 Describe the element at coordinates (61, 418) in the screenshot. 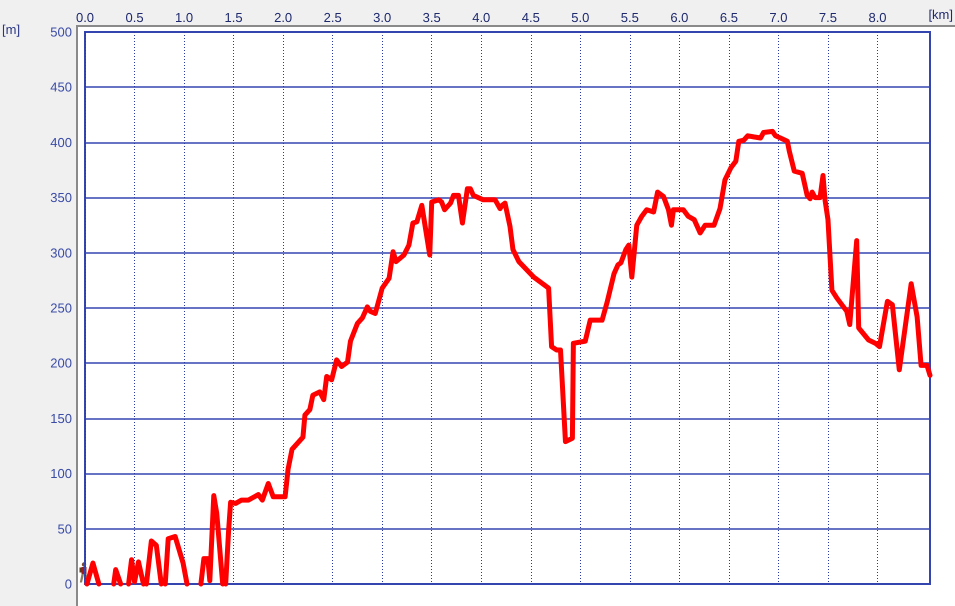

I see `y-tick-label: 150` at that location.